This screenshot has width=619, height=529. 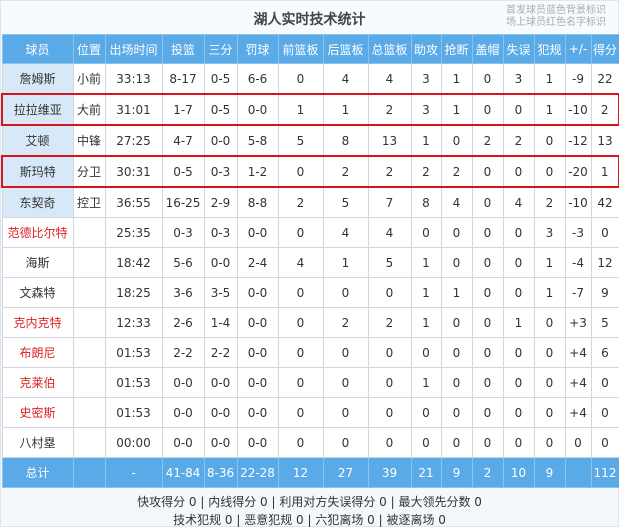 I want to click on stat-cell: 1-2, so click(x=257, y=171).